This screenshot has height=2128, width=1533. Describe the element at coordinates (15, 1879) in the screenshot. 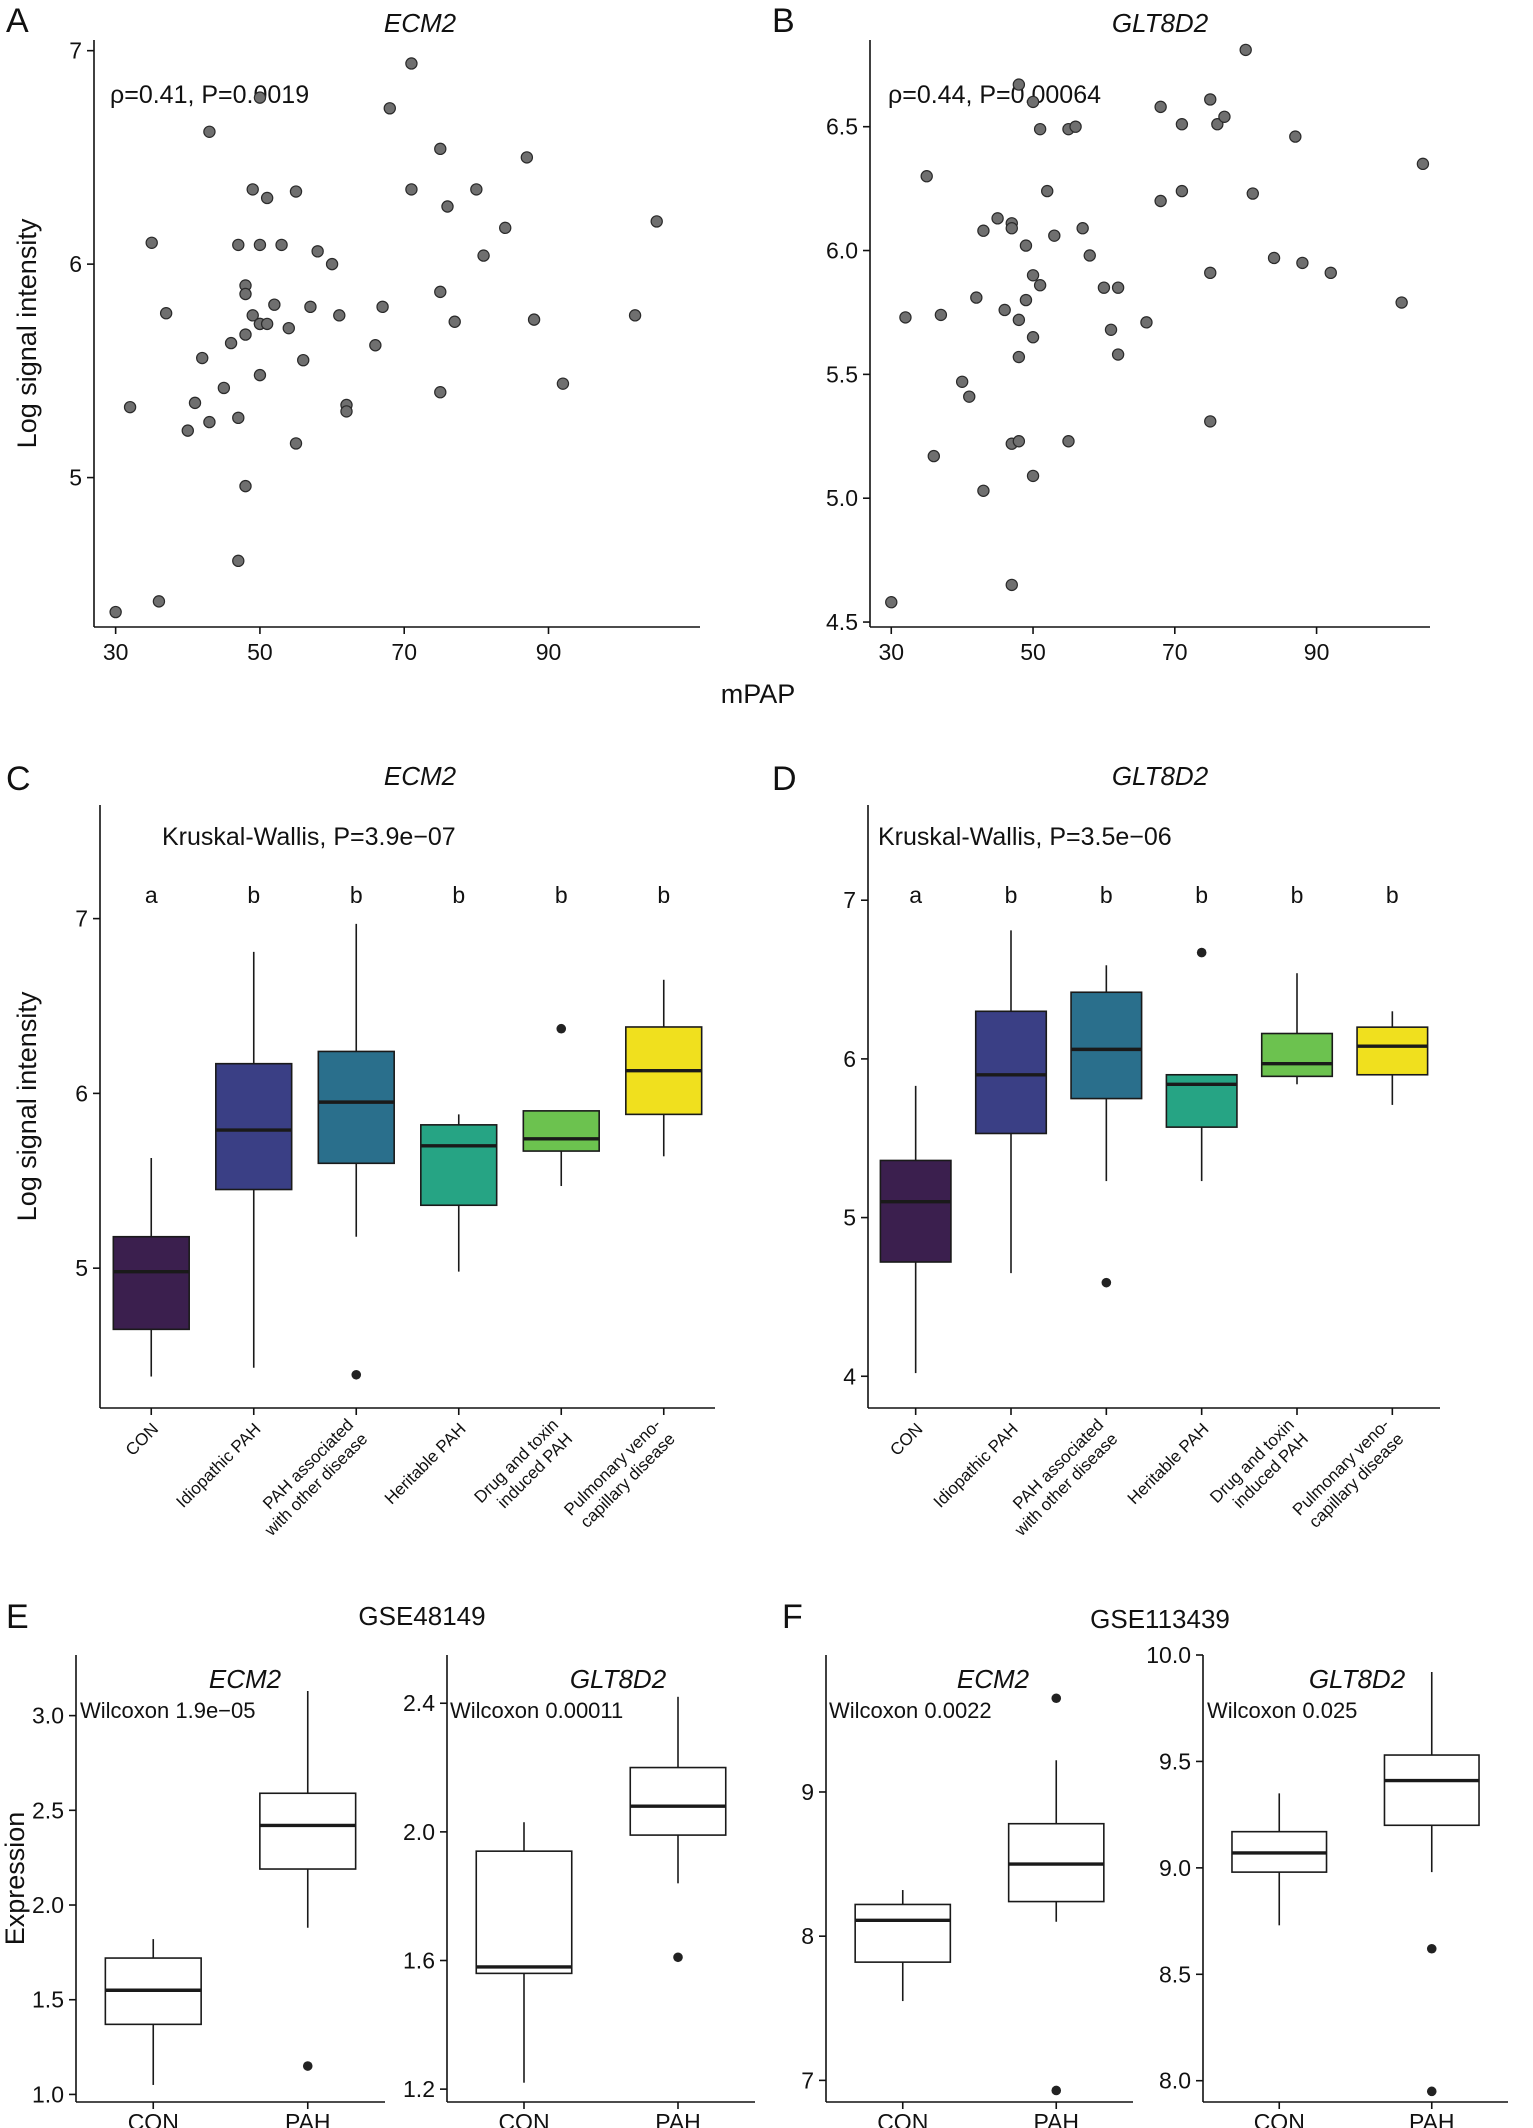

I see `y-axis-label: Expression` at that location.